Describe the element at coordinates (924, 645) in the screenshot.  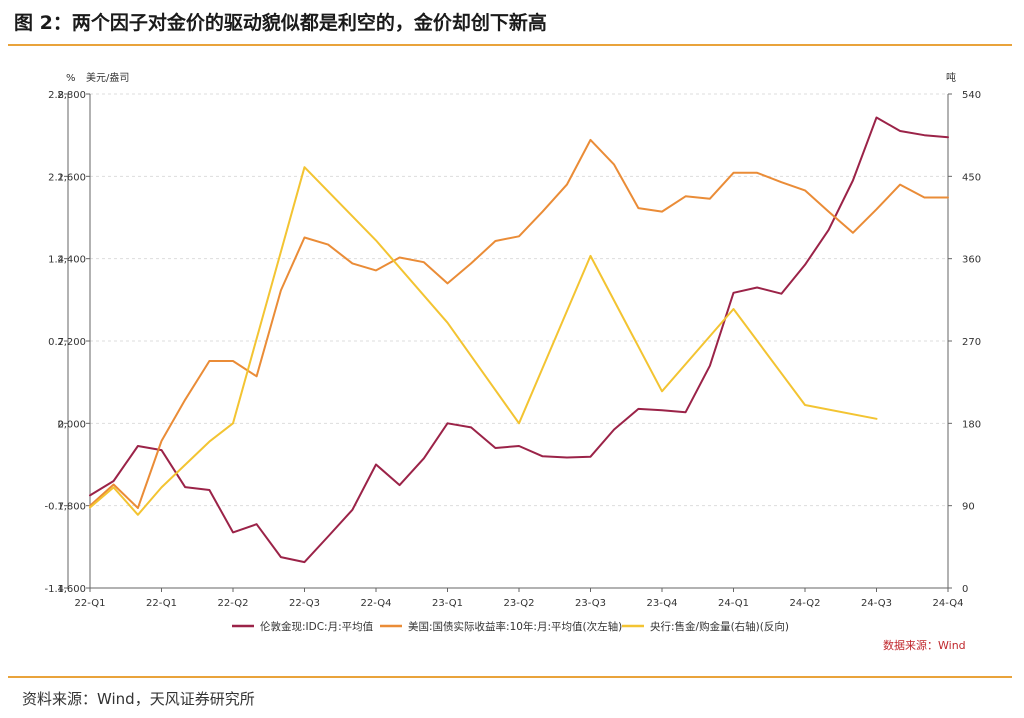
I see `chart-data-source: 数据来源：Wind` at that location.